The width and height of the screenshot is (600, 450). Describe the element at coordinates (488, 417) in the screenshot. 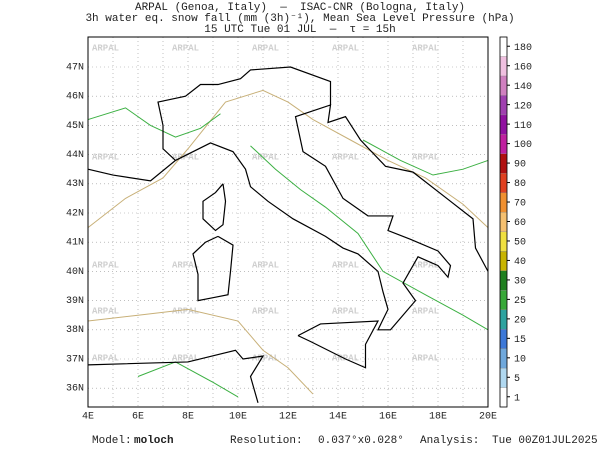

I see `lon-tick-label: 20E` at that location.